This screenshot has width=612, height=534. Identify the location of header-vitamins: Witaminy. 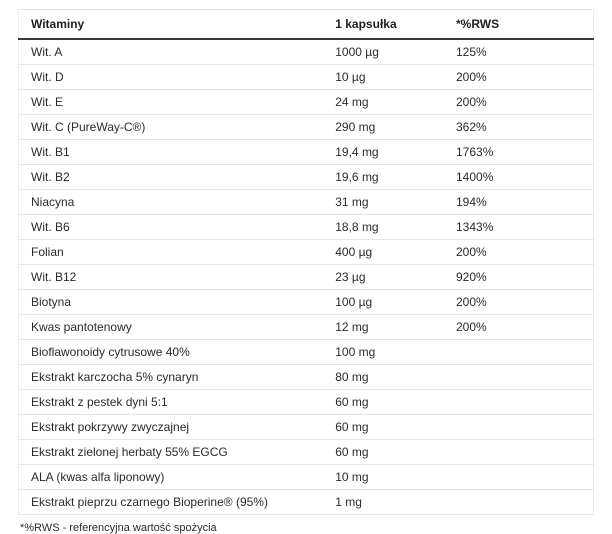
(171, 24).